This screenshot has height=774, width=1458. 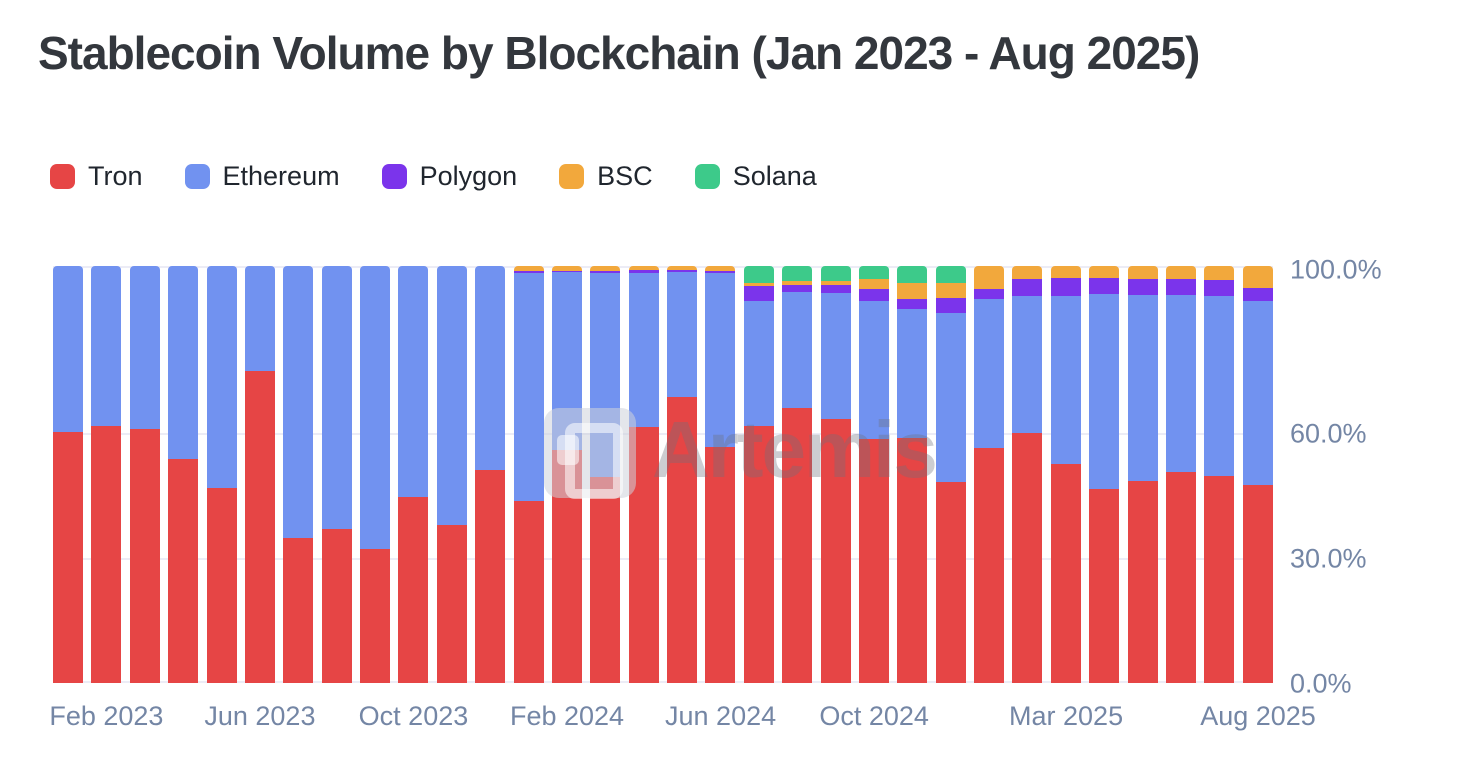 I want to click on bar-jan-2023, so click(x=68, y=474).